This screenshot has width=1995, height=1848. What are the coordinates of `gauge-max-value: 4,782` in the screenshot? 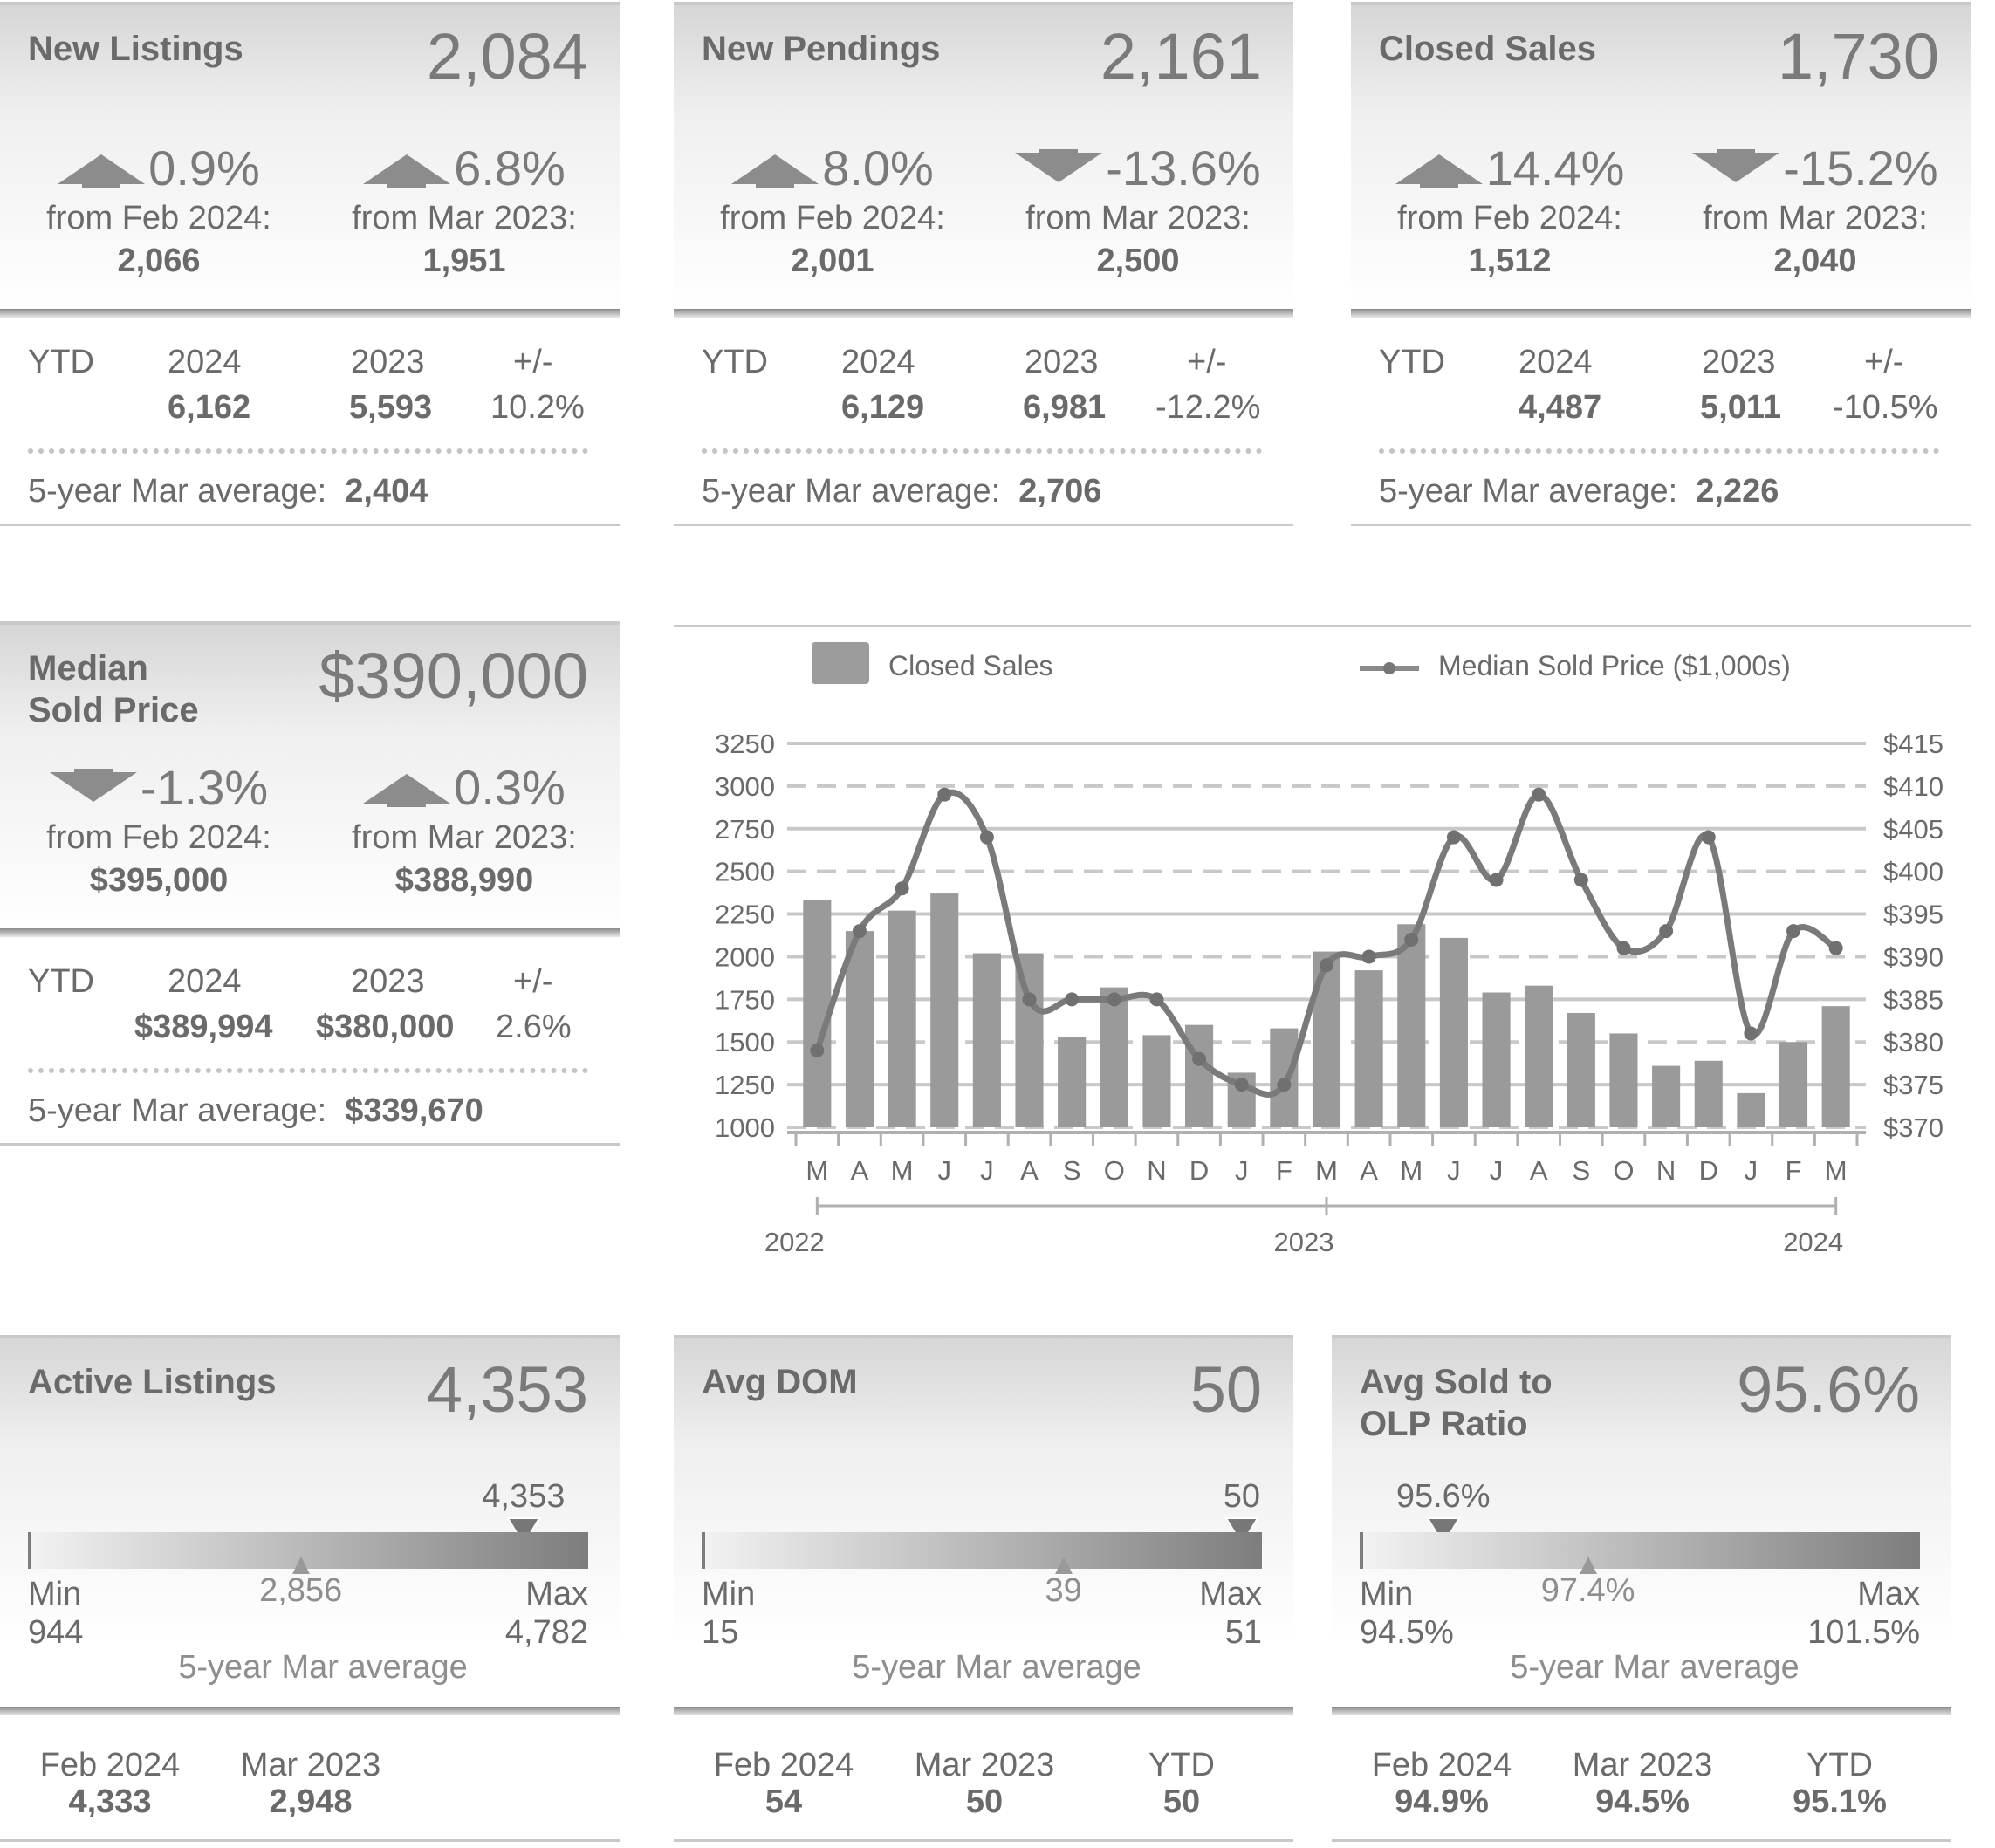 It's located at (546, 1632).